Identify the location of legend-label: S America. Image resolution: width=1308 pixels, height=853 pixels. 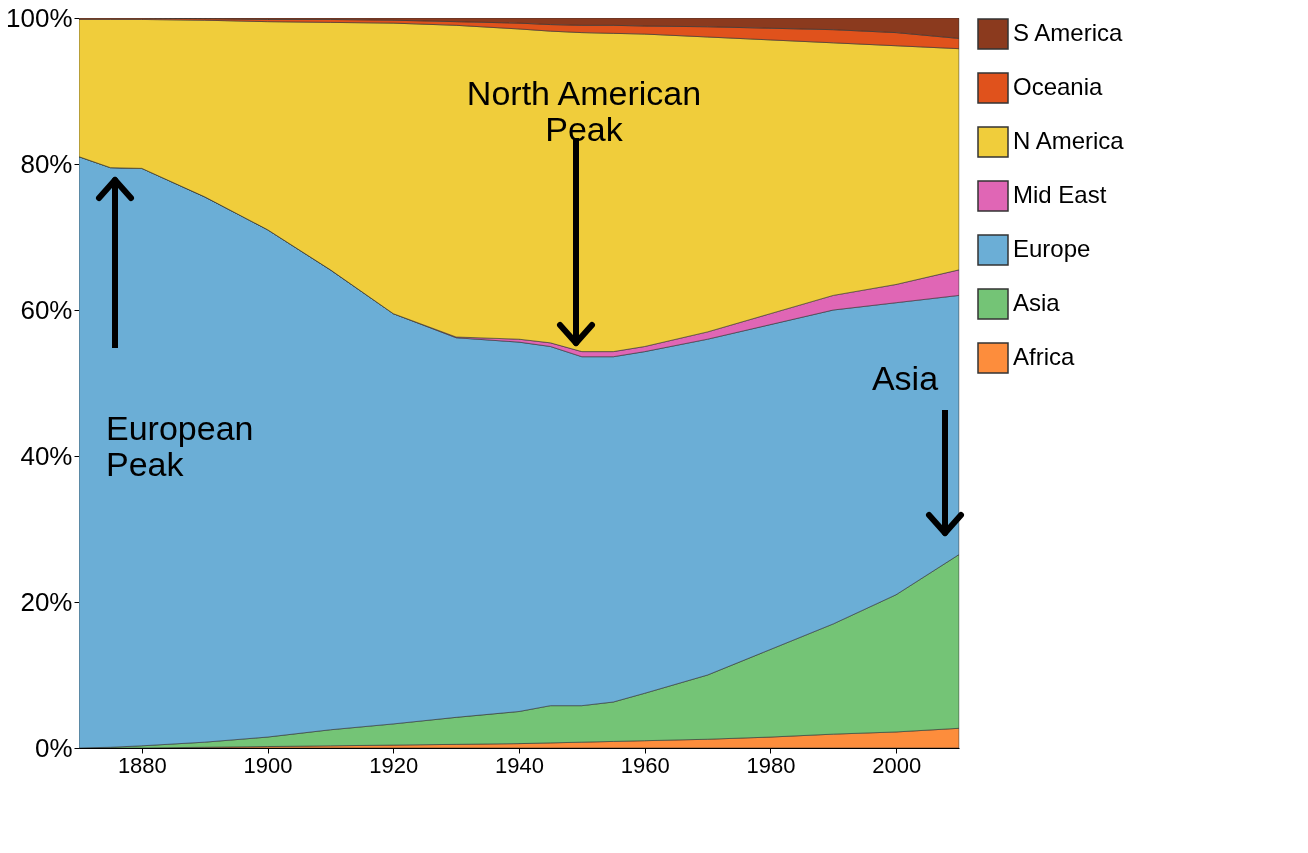
(1068, 32).